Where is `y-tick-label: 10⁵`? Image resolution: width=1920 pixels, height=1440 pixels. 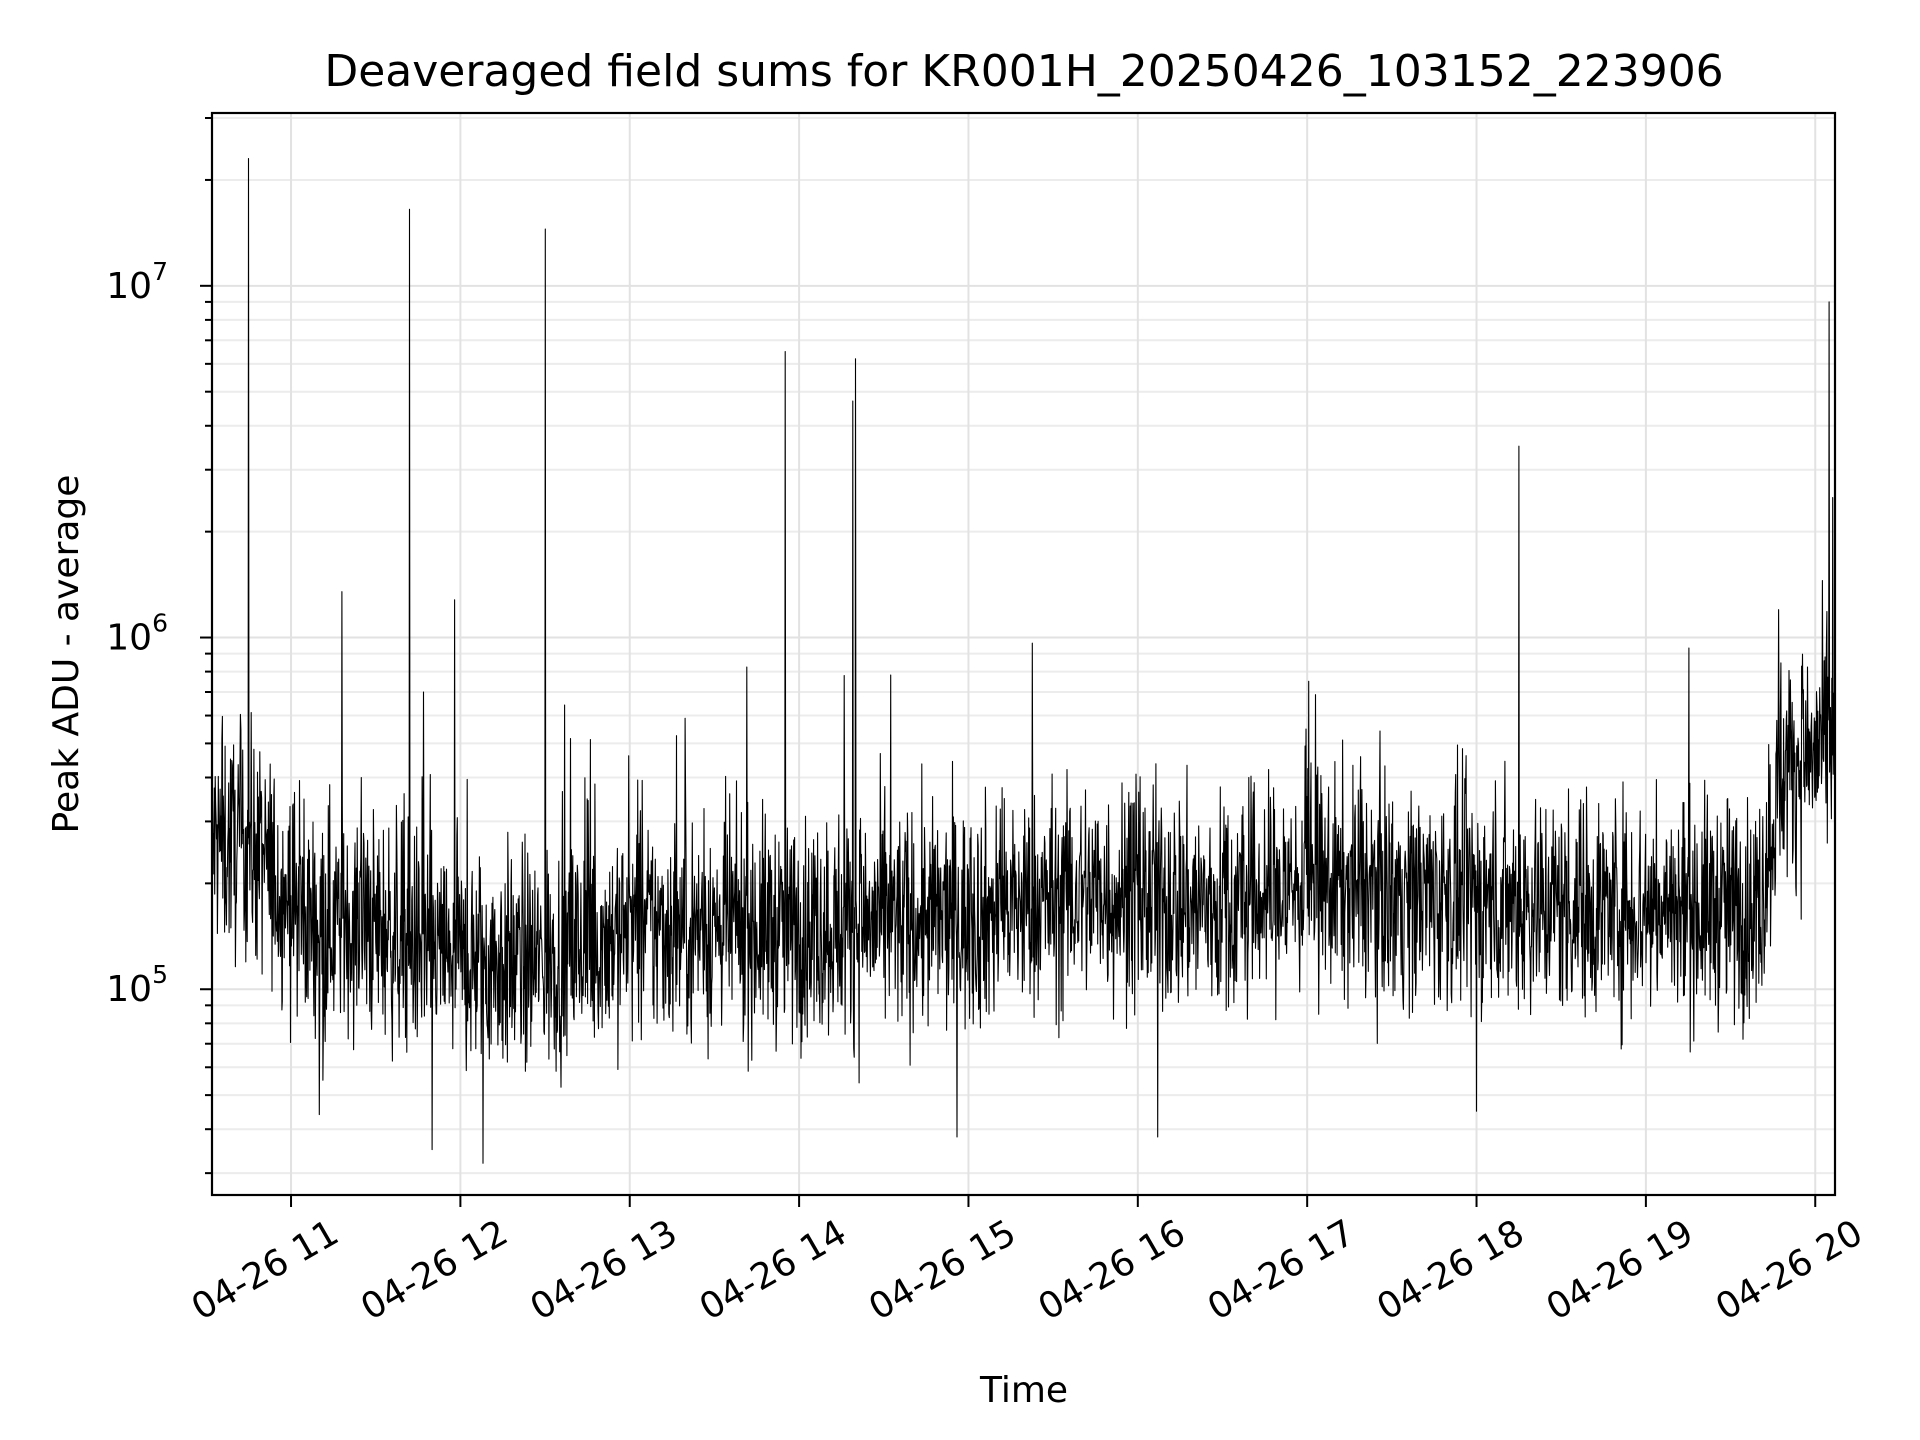 y-tick-label: 10⁵ is located at coordinates (137, 985).